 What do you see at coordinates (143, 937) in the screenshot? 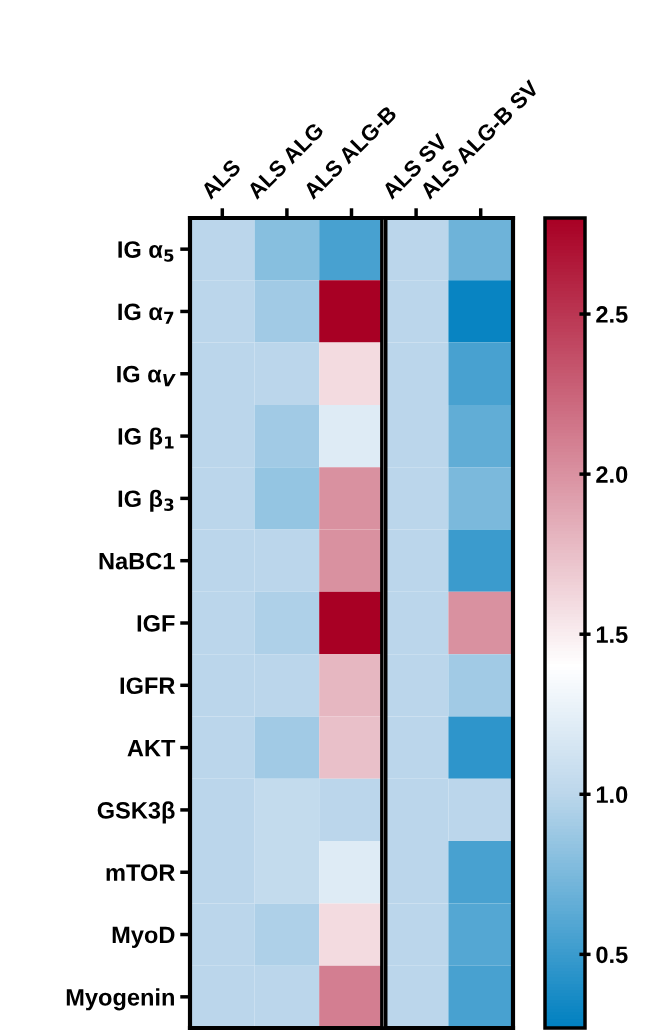
I see `y-tick-label: MyoD` at bounding box center [143, 937].